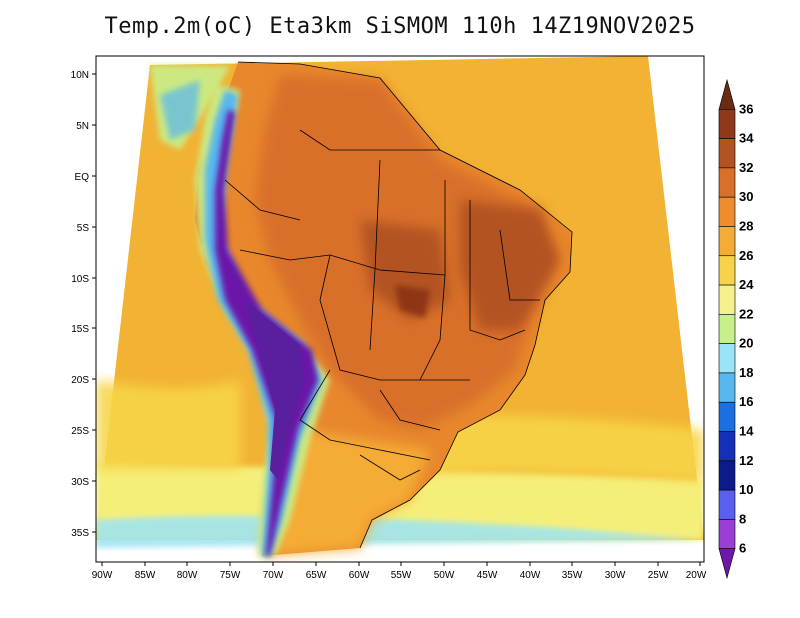  What do you see at coordinates (230, 575) in the screenshot?
I see `lon-label: 75W` at bounding box center [230, 575].